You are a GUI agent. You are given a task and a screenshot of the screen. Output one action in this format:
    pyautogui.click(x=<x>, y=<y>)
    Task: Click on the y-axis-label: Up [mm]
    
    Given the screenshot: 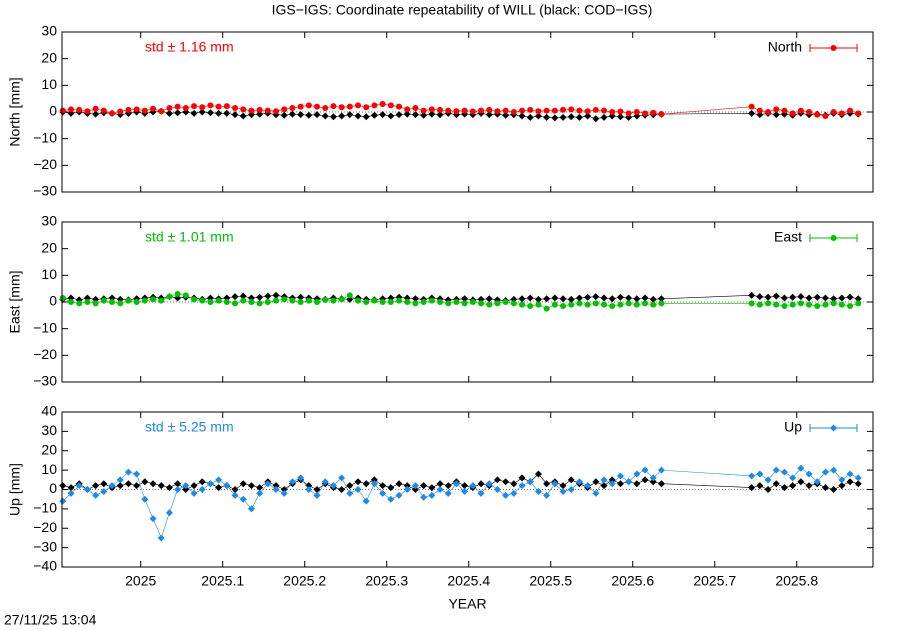 What is the action you would take?
    pyautogui.click(x=15, y=489)
    